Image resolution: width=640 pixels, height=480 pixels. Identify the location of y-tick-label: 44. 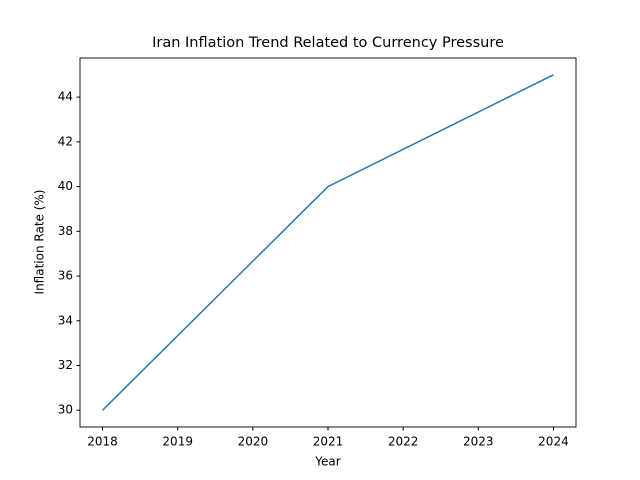
(65, 97).